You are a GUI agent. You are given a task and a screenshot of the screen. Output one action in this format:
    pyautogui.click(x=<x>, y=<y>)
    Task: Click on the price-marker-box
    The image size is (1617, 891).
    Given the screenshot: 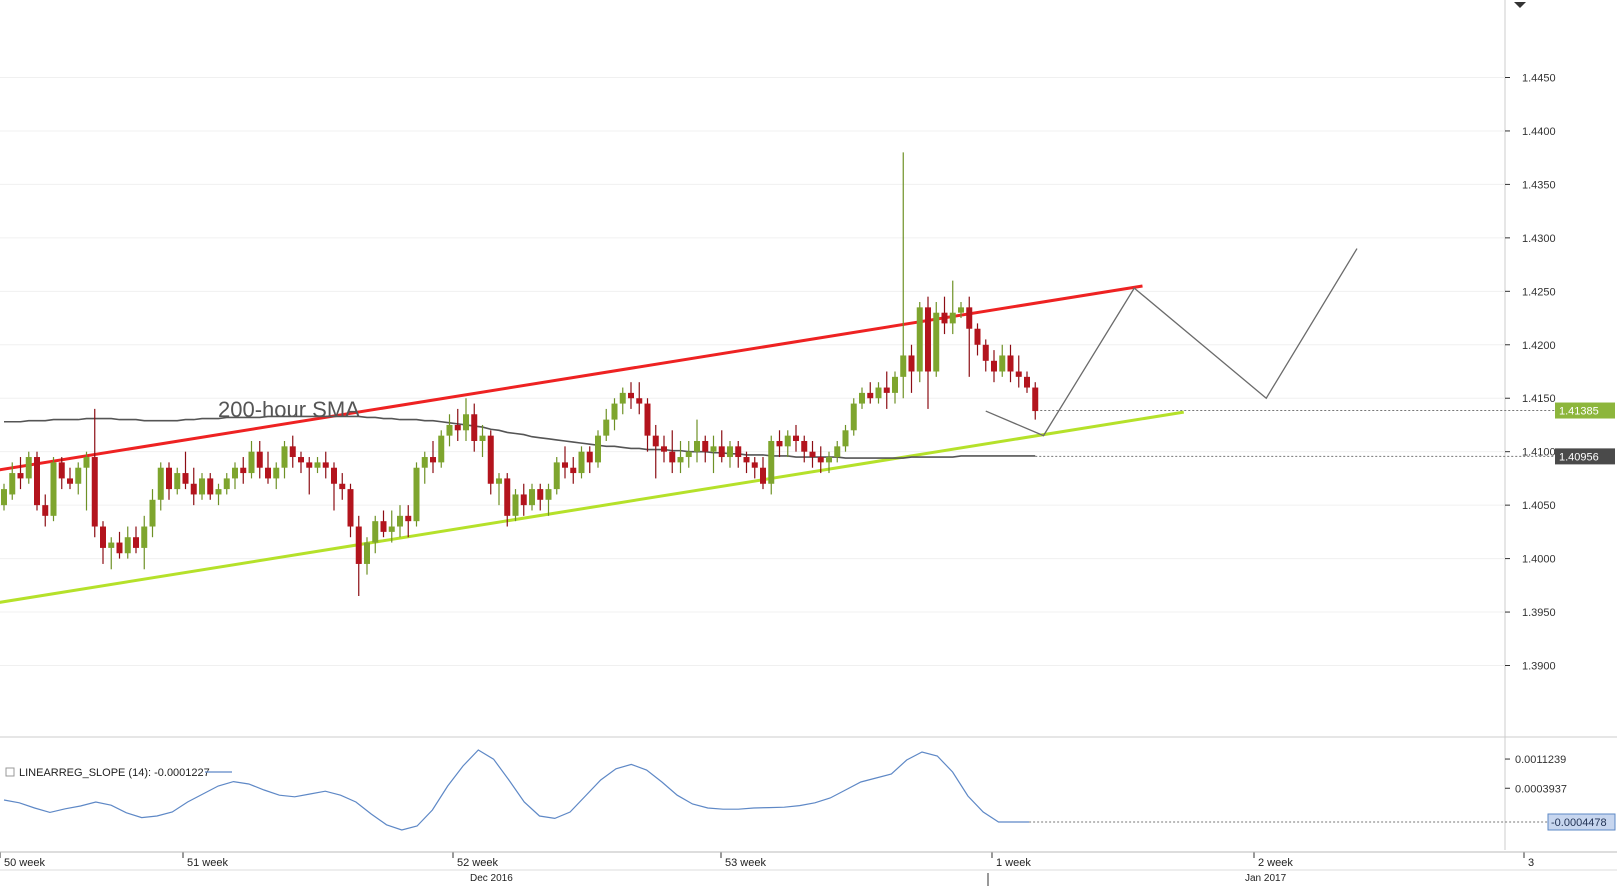 What is the action you would take?
    pyautogui.click(x=1585, y=456)
    